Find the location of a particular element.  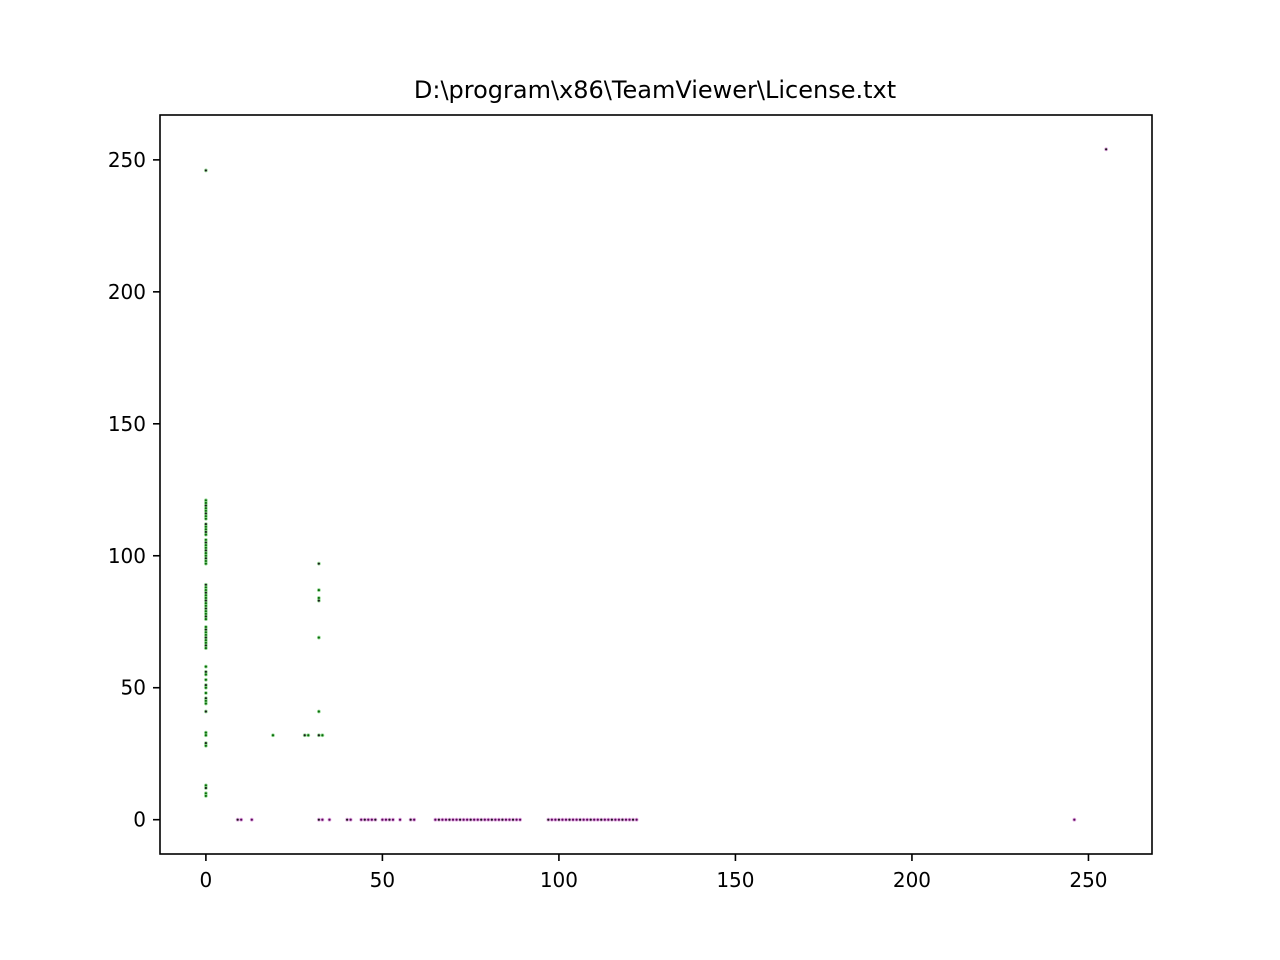

x-tick-label: 250 is located at coordinates (1088, 880).